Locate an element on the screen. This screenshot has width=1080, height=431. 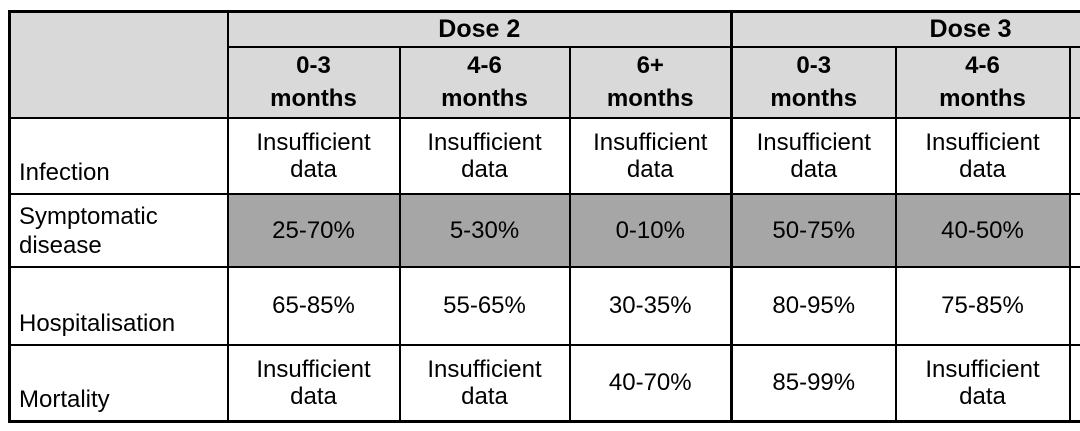
dose2-header-cell: Dose 2 is located at coordinates (479, 29).